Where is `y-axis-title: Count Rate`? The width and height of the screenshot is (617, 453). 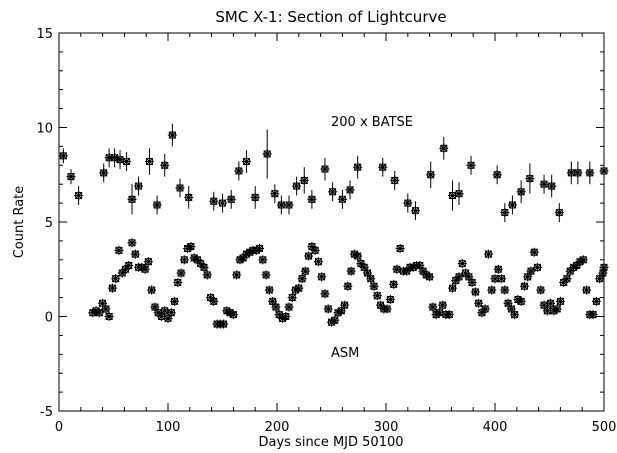
y-axis-title: Count Rate is located at coordinates (19, 222).